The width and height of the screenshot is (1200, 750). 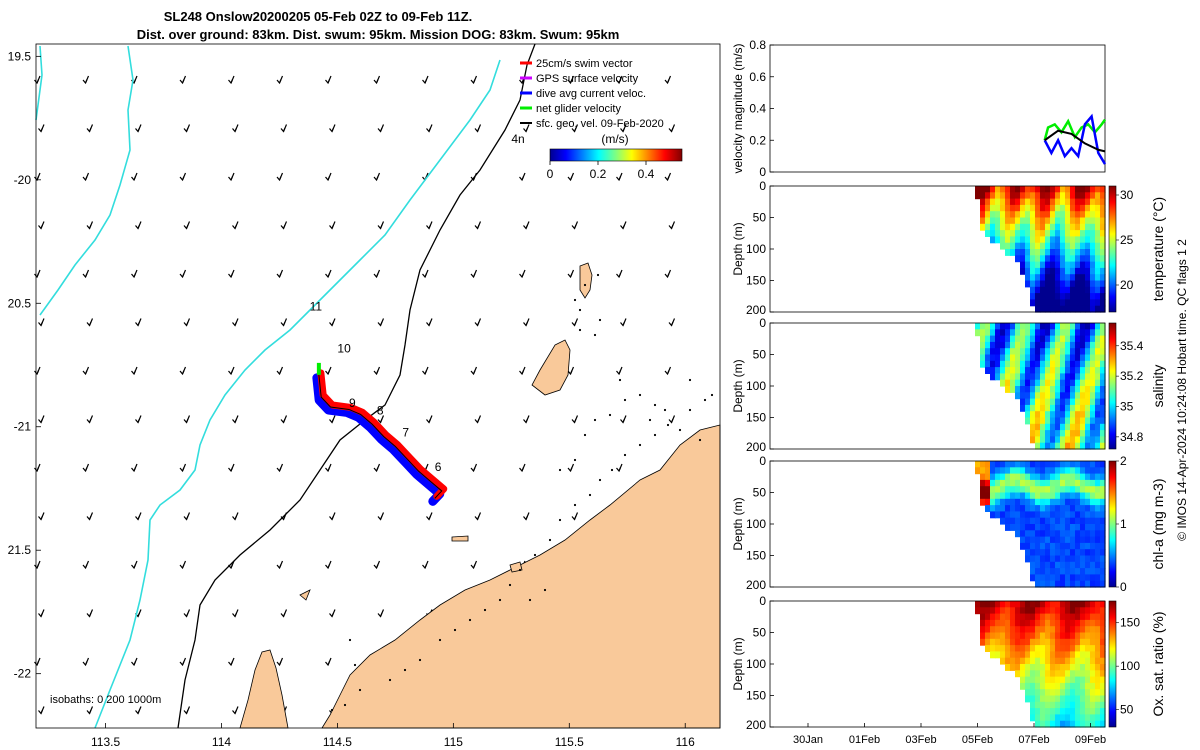 What do you see at coordinates (23, 427) in the screenshot?
I see `y-tick-label: -21` at bounding box center [23, 427].